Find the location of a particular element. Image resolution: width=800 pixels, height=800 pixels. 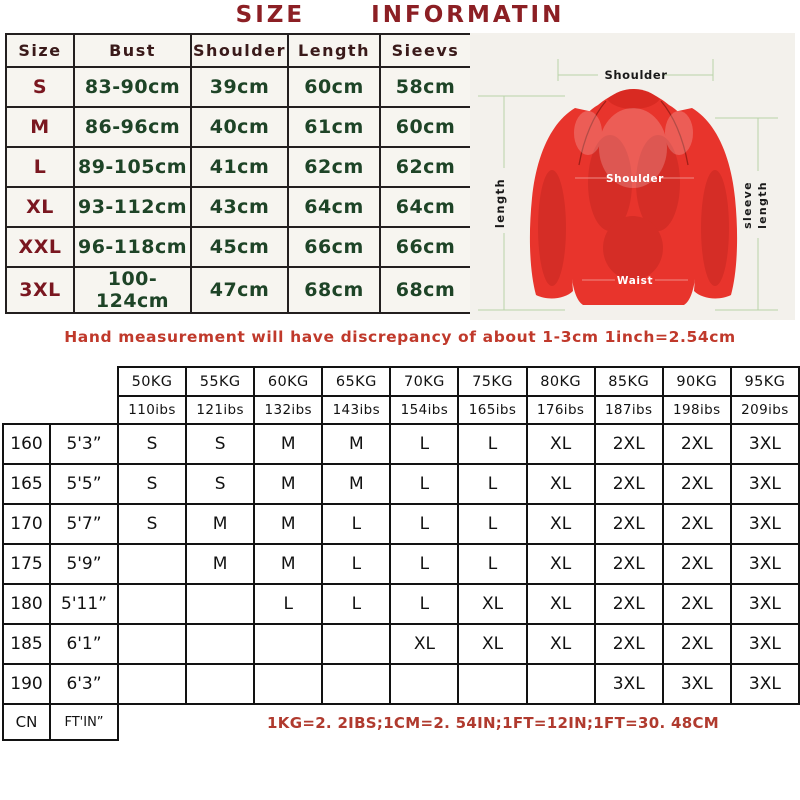

spec-length: 64cm is located at coordinates (334, 207).